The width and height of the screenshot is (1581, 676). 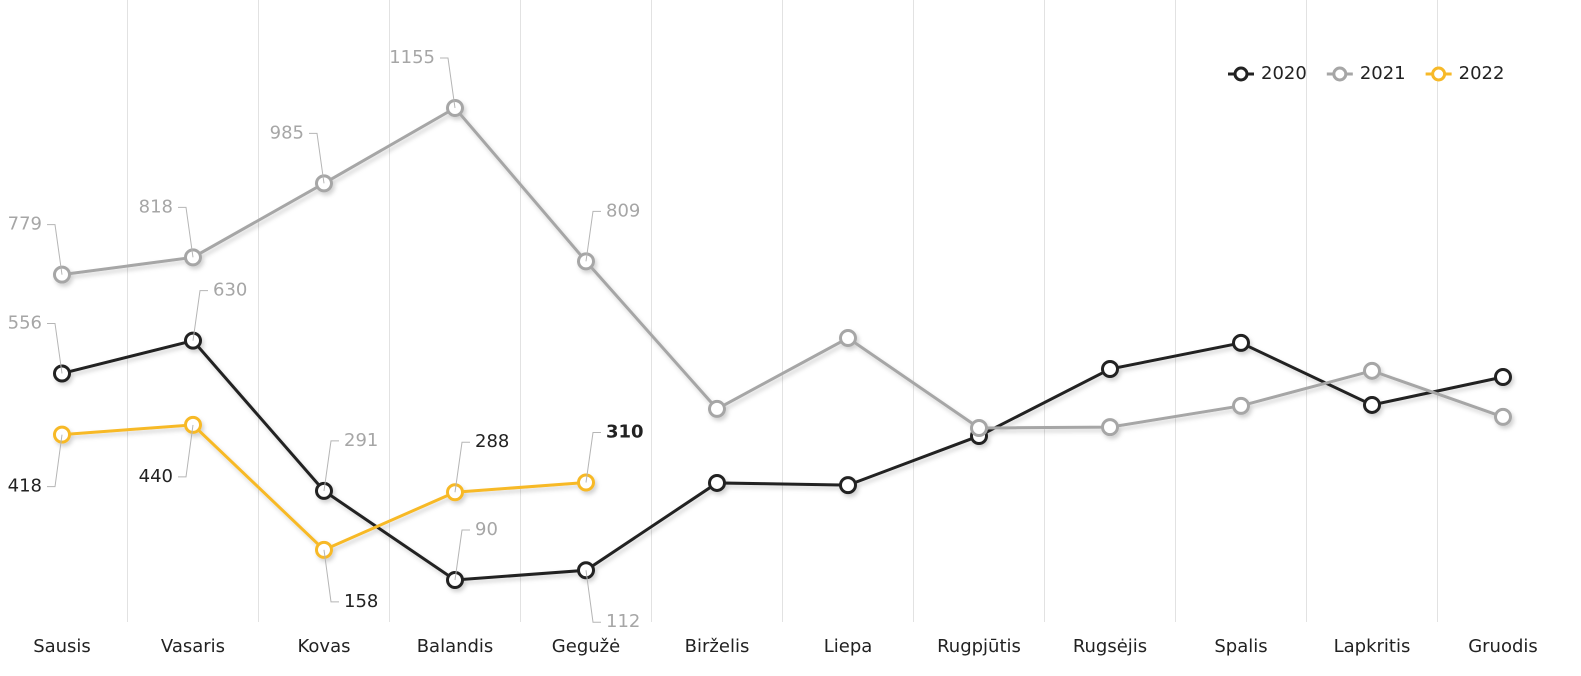 I want to click on x-tick-label: Gegužė, so click(x=586, y=646).